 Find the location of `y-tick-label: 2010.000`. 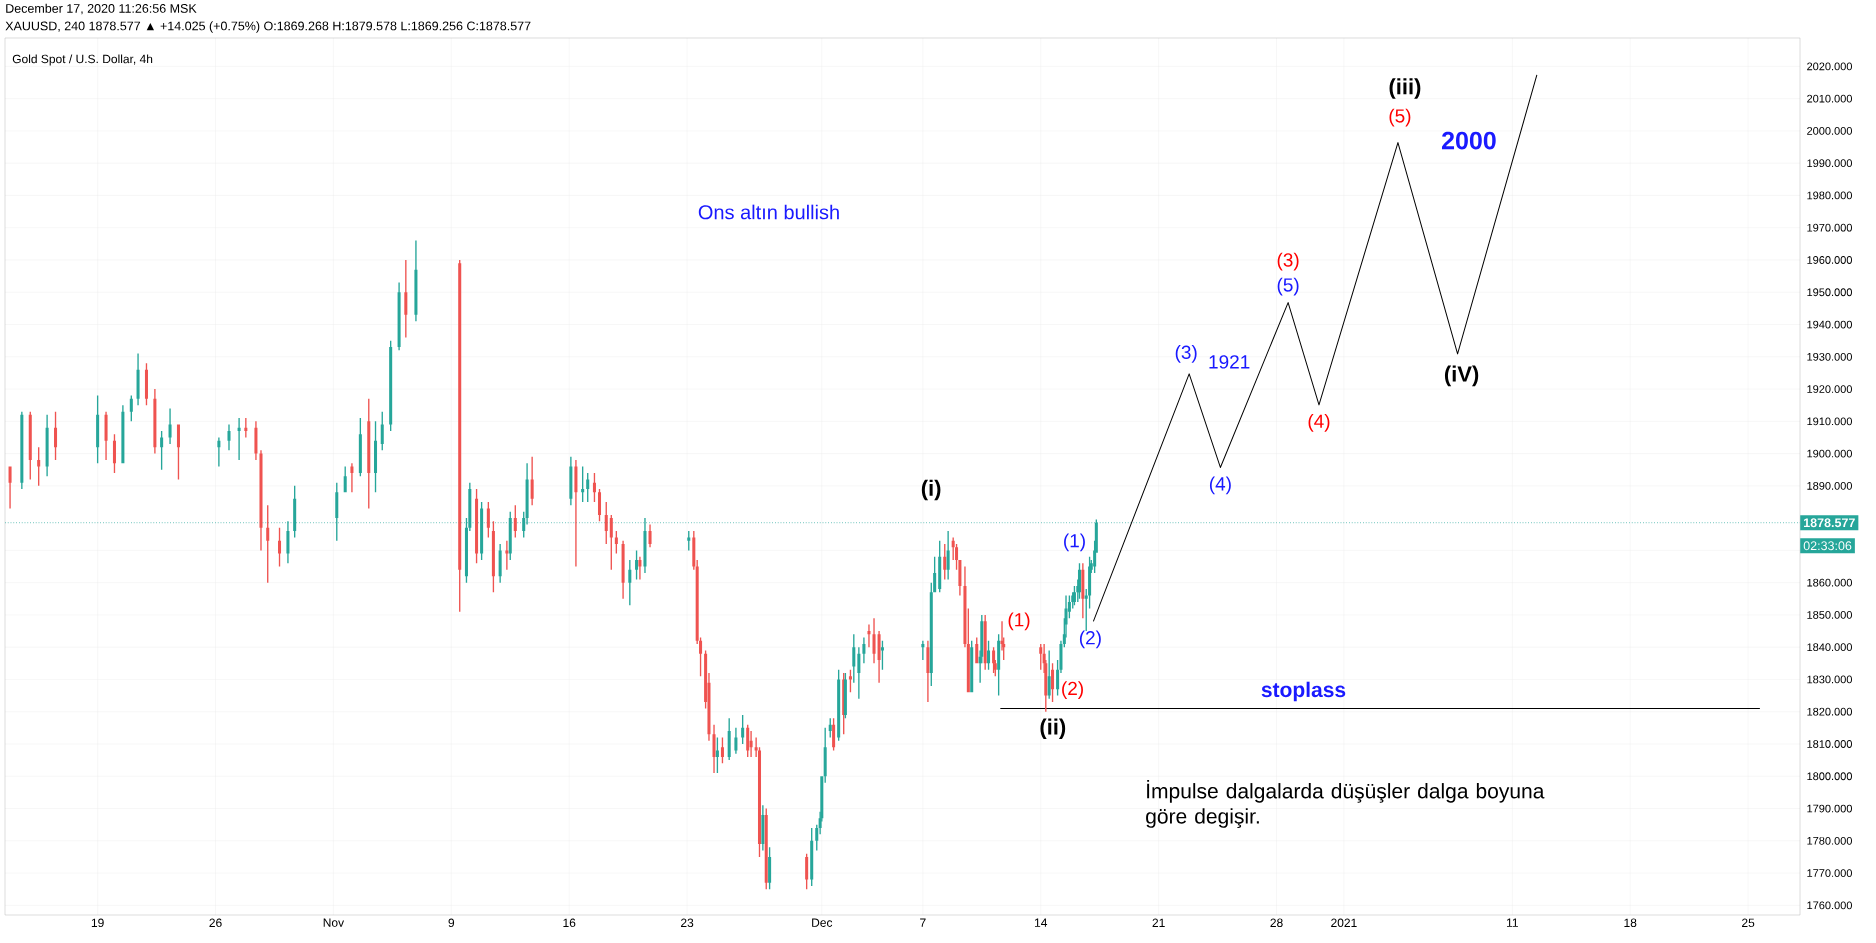

y-tick-label: 2010.000 is located at coordinates (1829, 98).